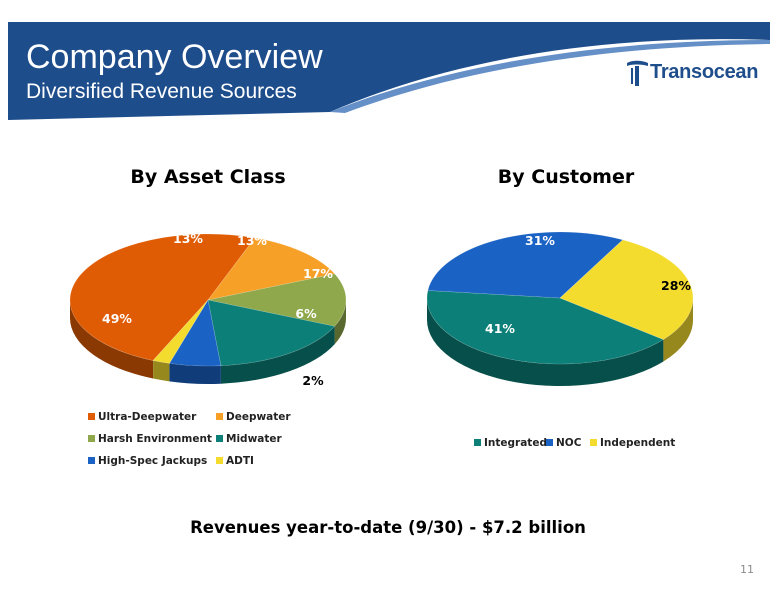  I want to click on legend-label: Integrated, so click(515, 443).